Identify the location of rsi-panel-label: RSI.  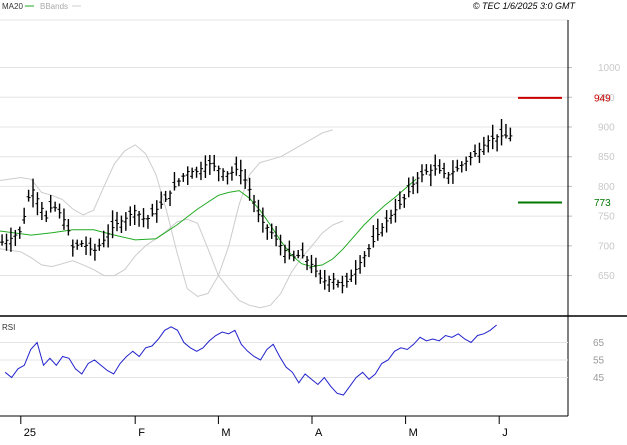
(8, 327).